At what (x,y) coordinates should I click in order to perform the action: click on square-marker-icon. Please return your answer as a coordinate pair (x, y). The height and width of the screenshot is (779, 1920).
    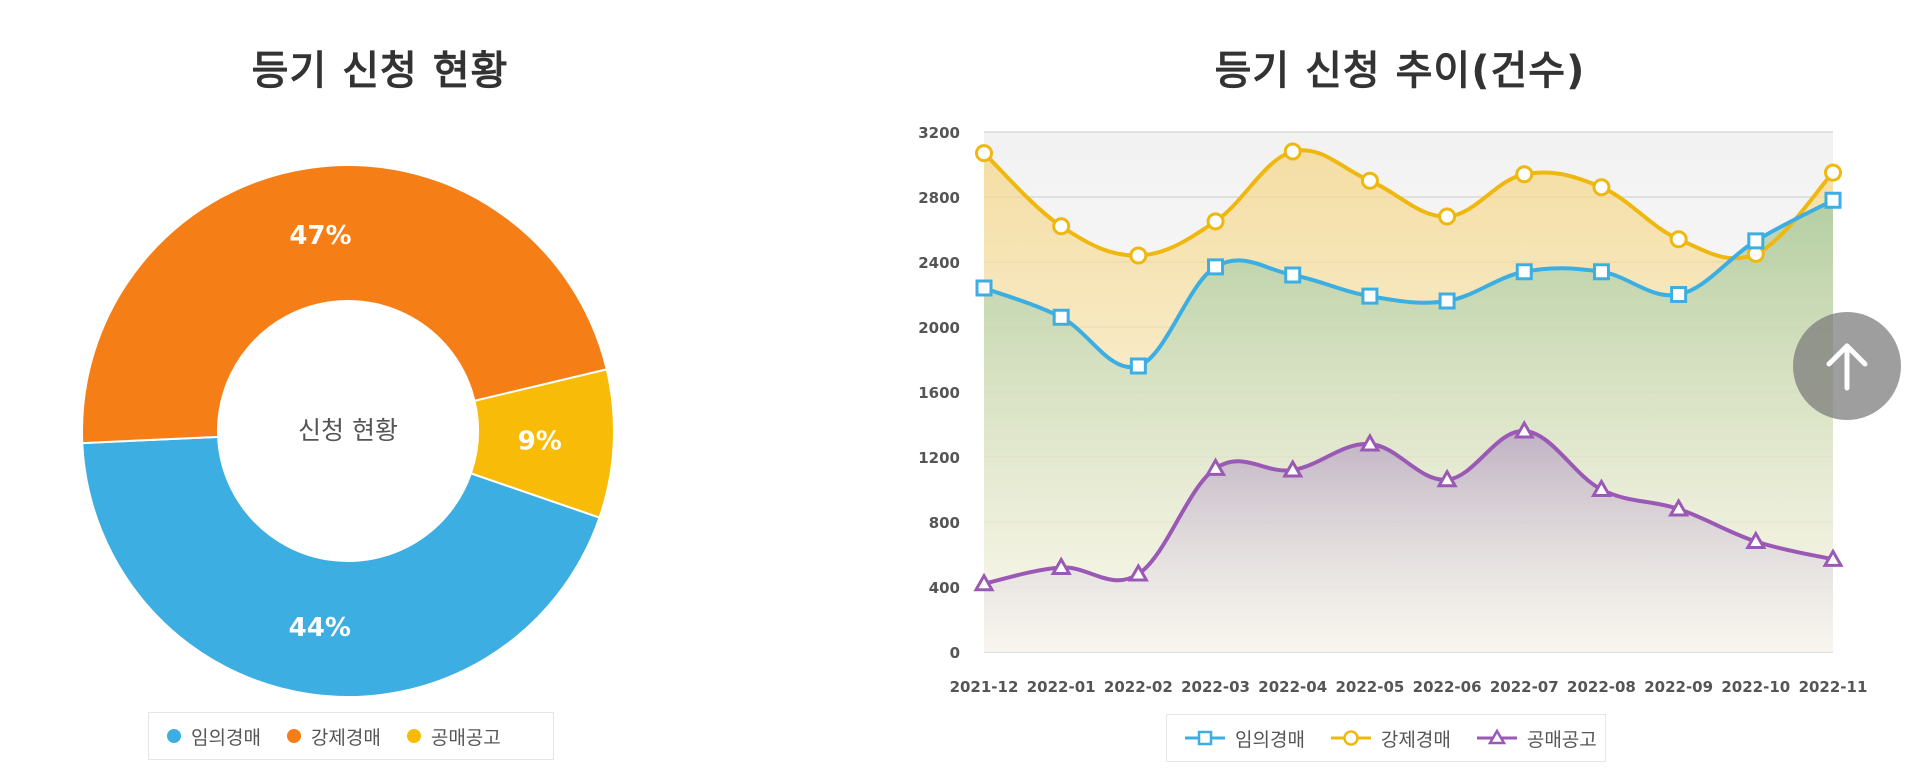
    Looking at the image, I should click on (1205, 738).